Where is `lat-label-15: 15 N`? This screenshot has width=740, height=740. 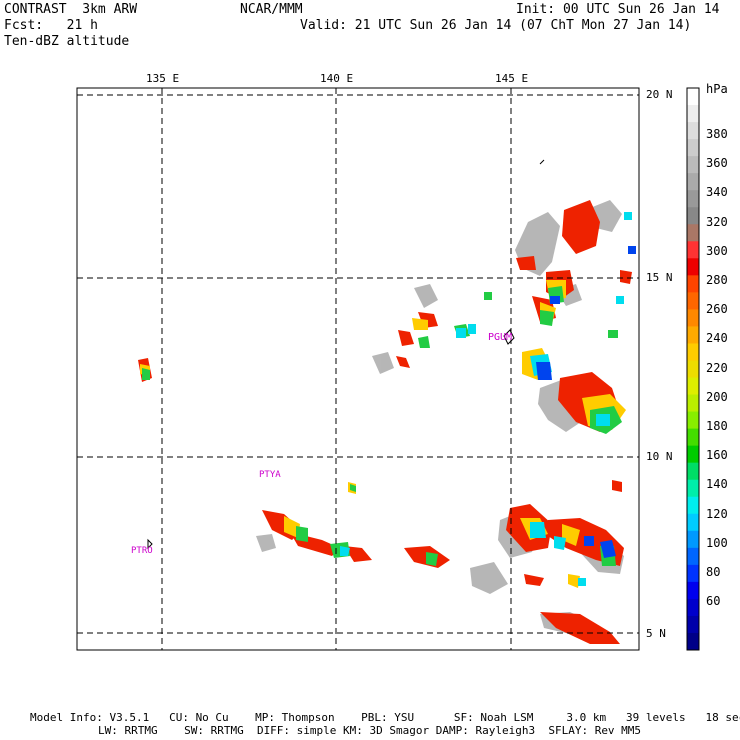 lat-label-15: 15 N is located at coordinates (659, 277).